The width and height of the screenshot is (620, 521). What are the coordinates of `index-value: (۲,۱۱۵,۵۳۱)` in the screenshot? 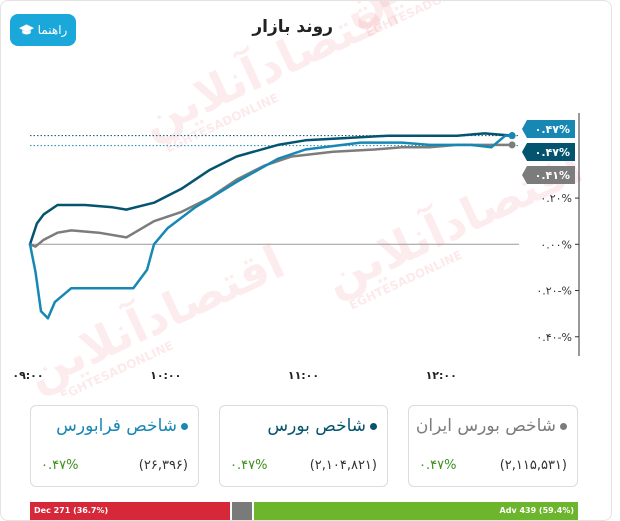 It's located at (533, 465).